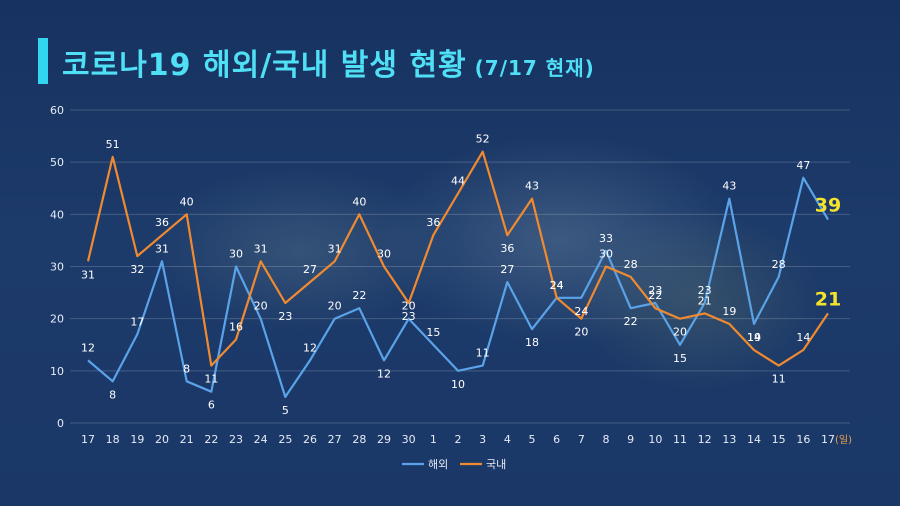 This screenshot has width=900, height=506. What do you see at coordinates (57, 371) in the screenshot?
I see `y-tick-label: 10` at bounding box center [57, 371].